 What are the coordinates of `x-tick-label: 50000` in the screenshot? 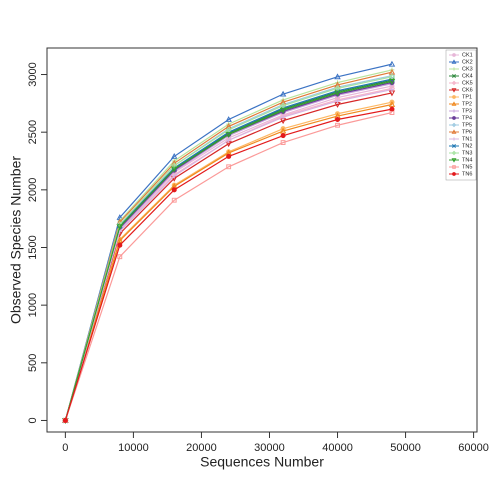 It's located at (405, 448).